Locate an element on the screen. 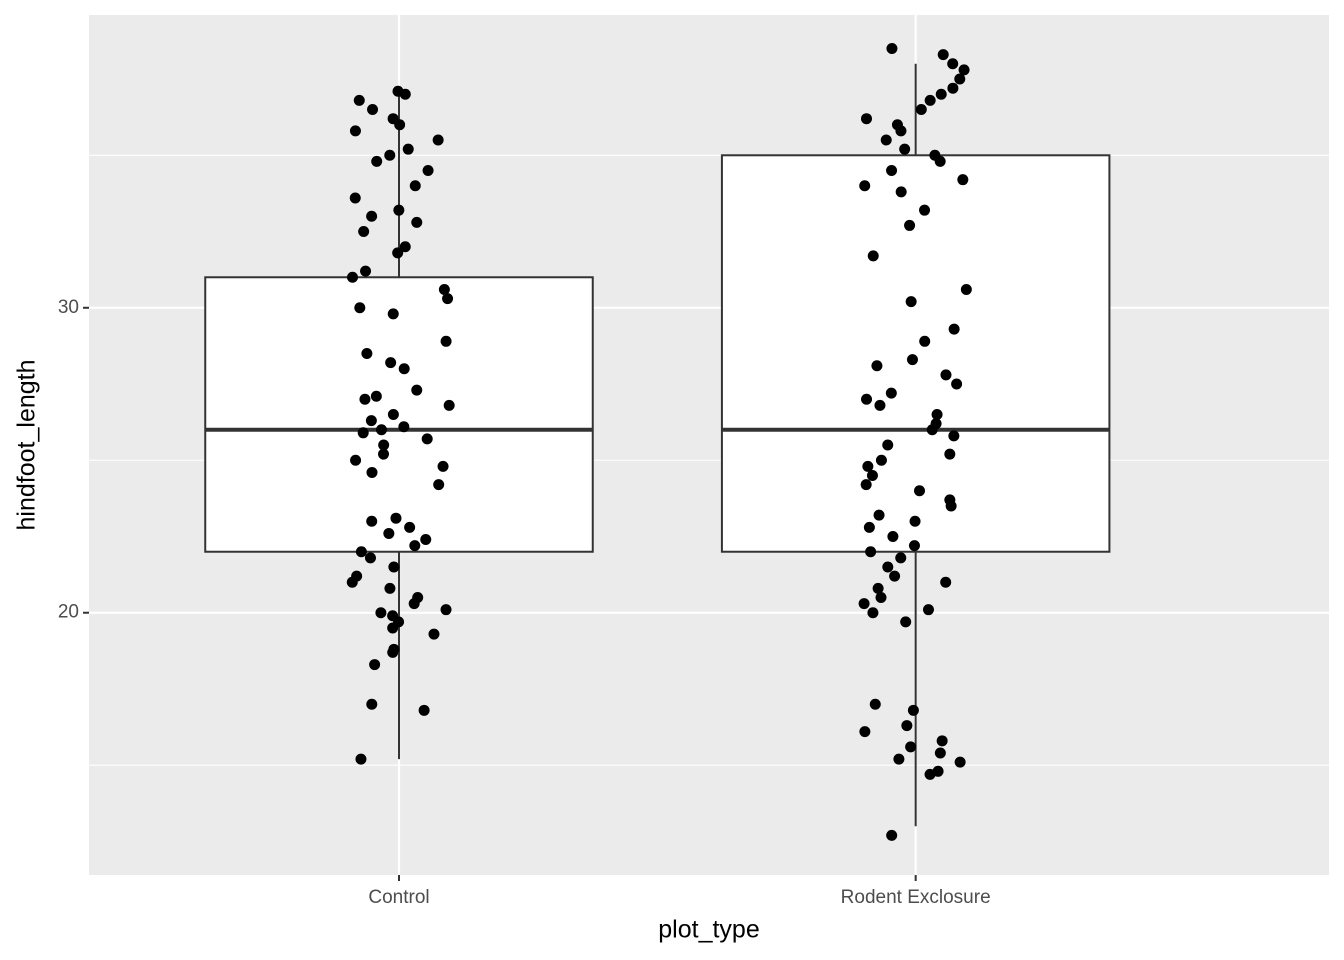  box is located at coordinates (915, 353).